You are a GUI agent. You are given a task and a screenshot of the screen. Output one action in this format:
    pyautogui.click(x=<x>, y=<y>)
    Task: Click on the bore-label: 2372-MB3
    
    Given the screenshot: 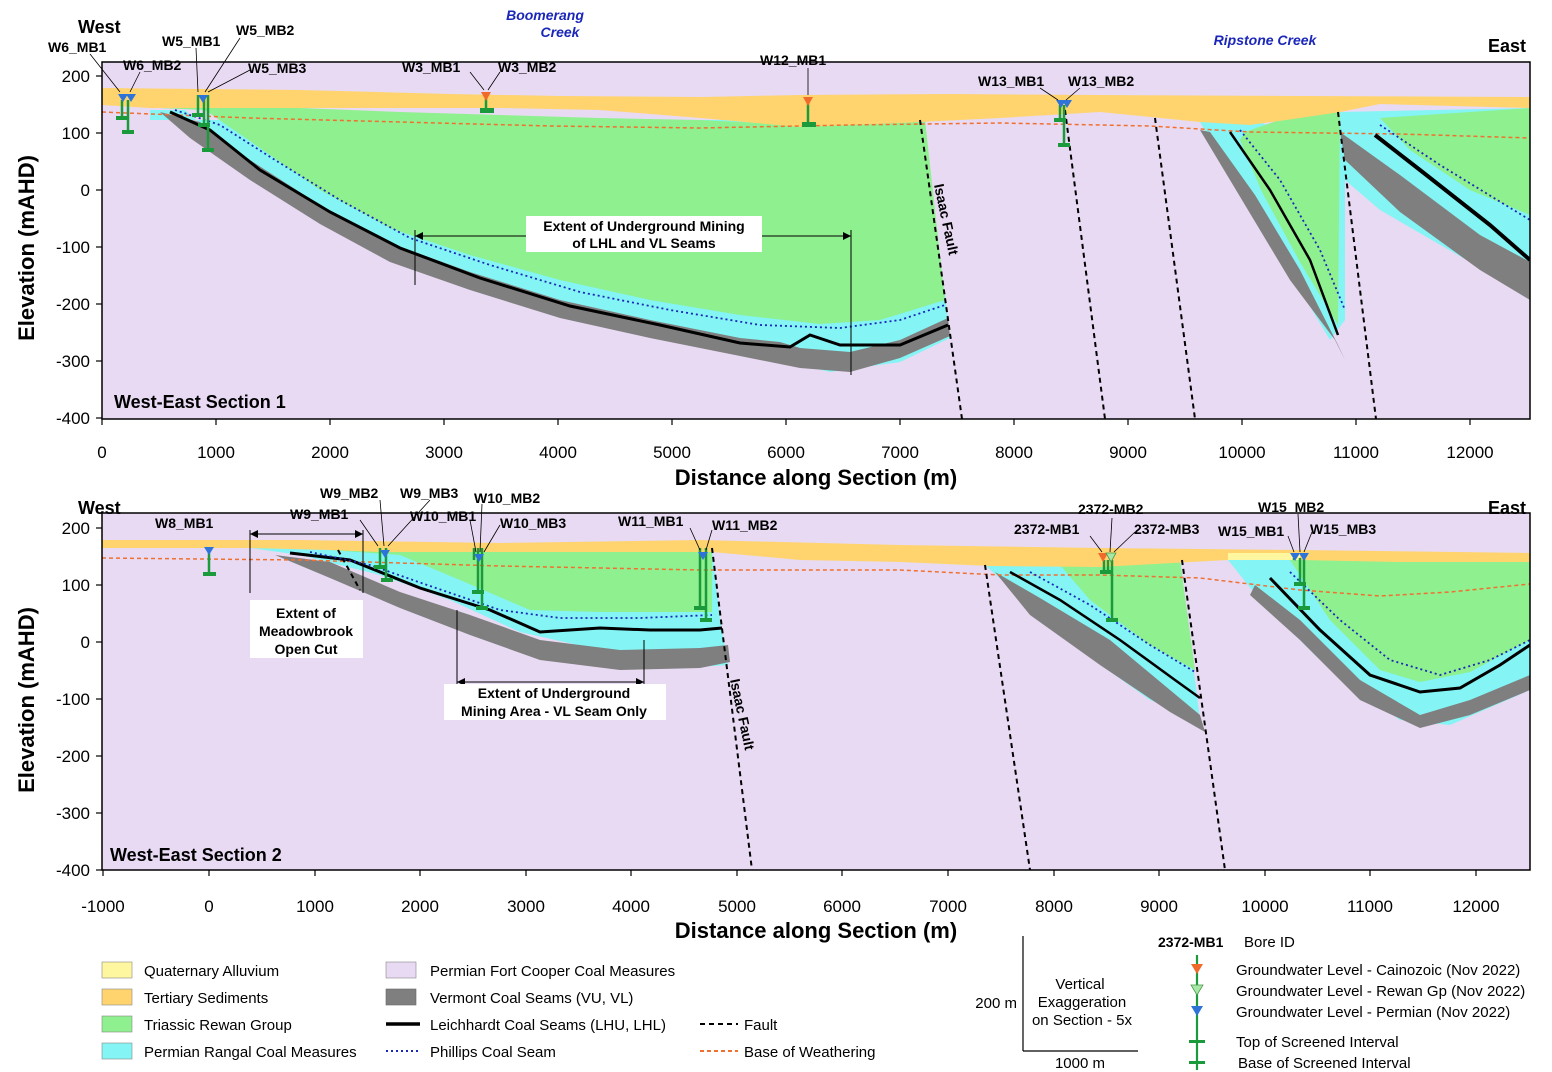 What is the action you would take?
    pyautogui.click(x=1167, y=529)
    